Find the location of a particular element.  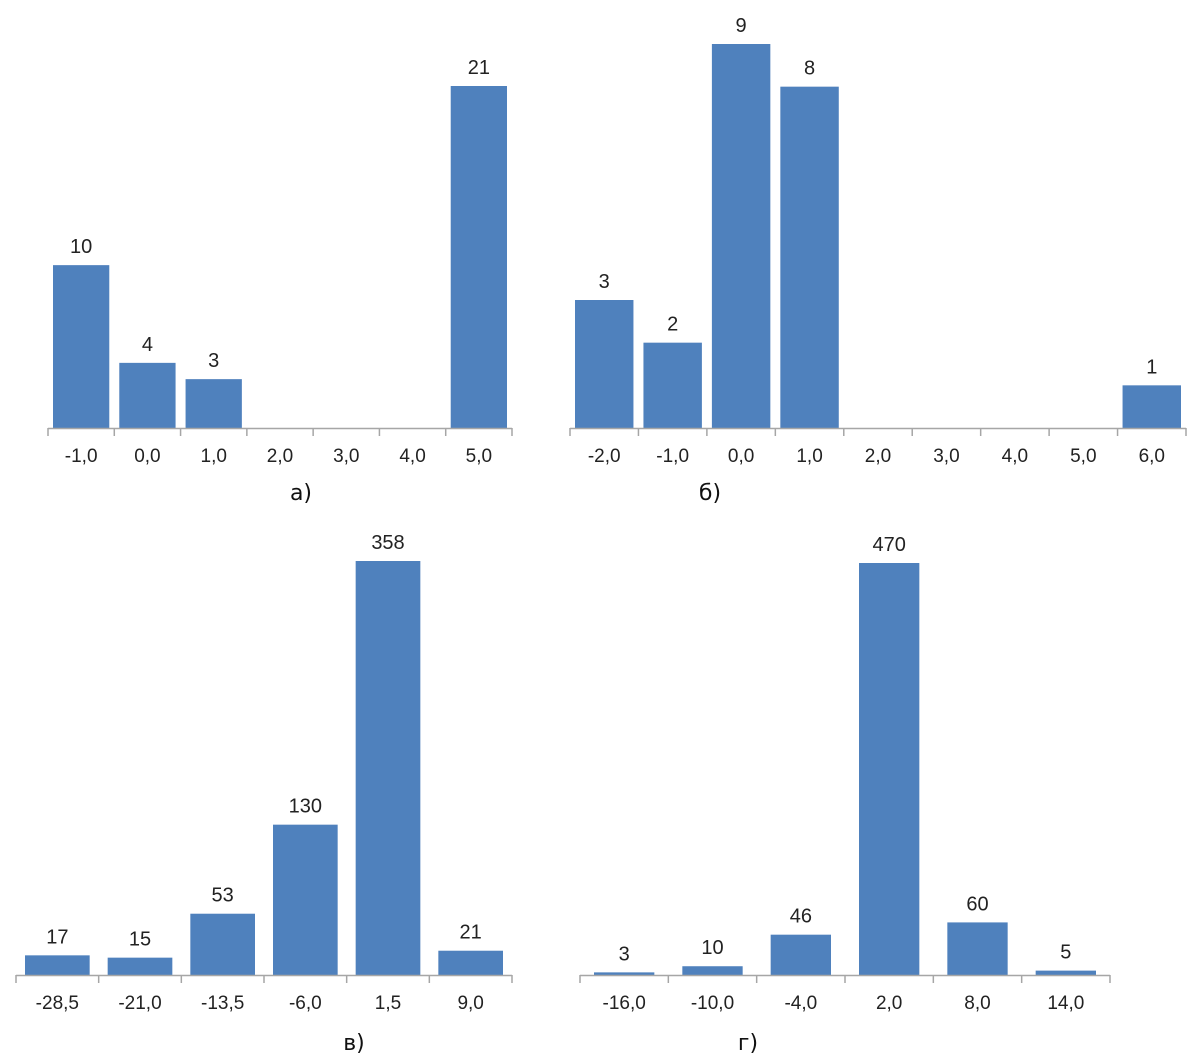

x-tick-label-v: -13,5 is located at coordinates (222, 1003).